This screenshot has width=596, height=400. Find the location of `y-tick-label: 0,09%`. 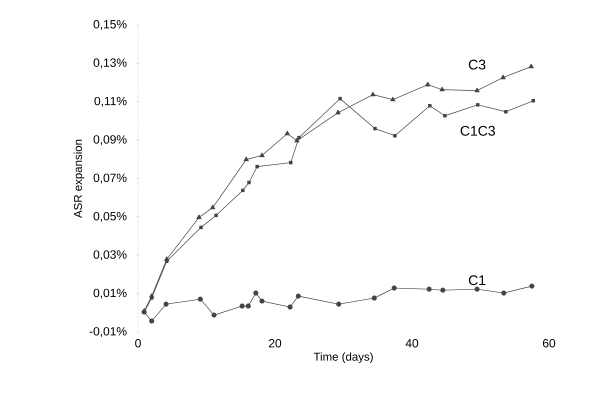

y-tick-label: 0,09% is located at coordinates (110, 140).